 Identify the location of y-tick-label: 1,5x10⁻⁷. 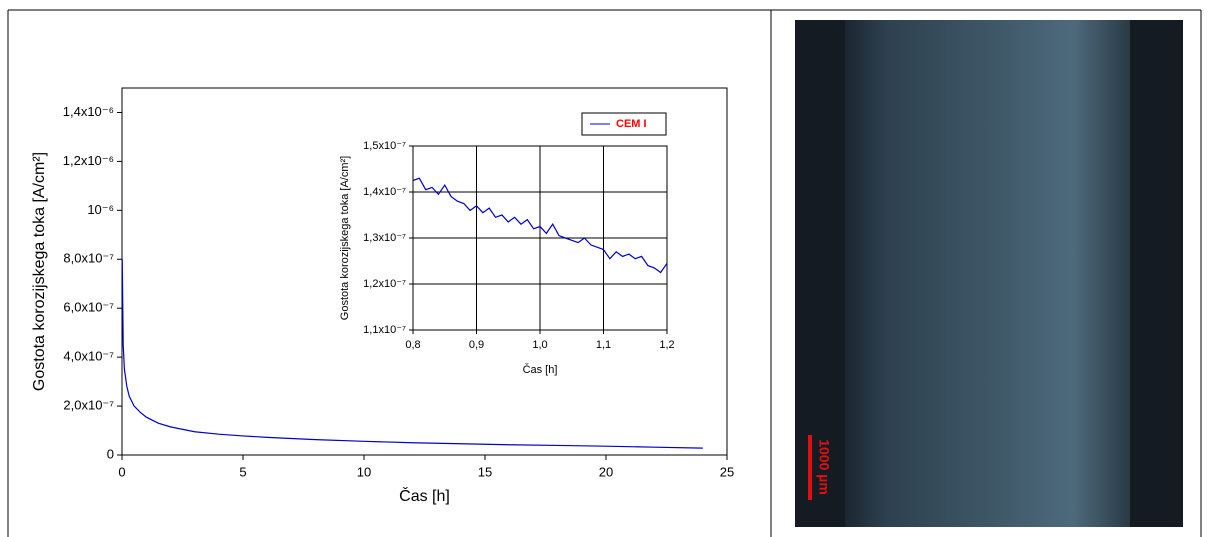
(384, 146).